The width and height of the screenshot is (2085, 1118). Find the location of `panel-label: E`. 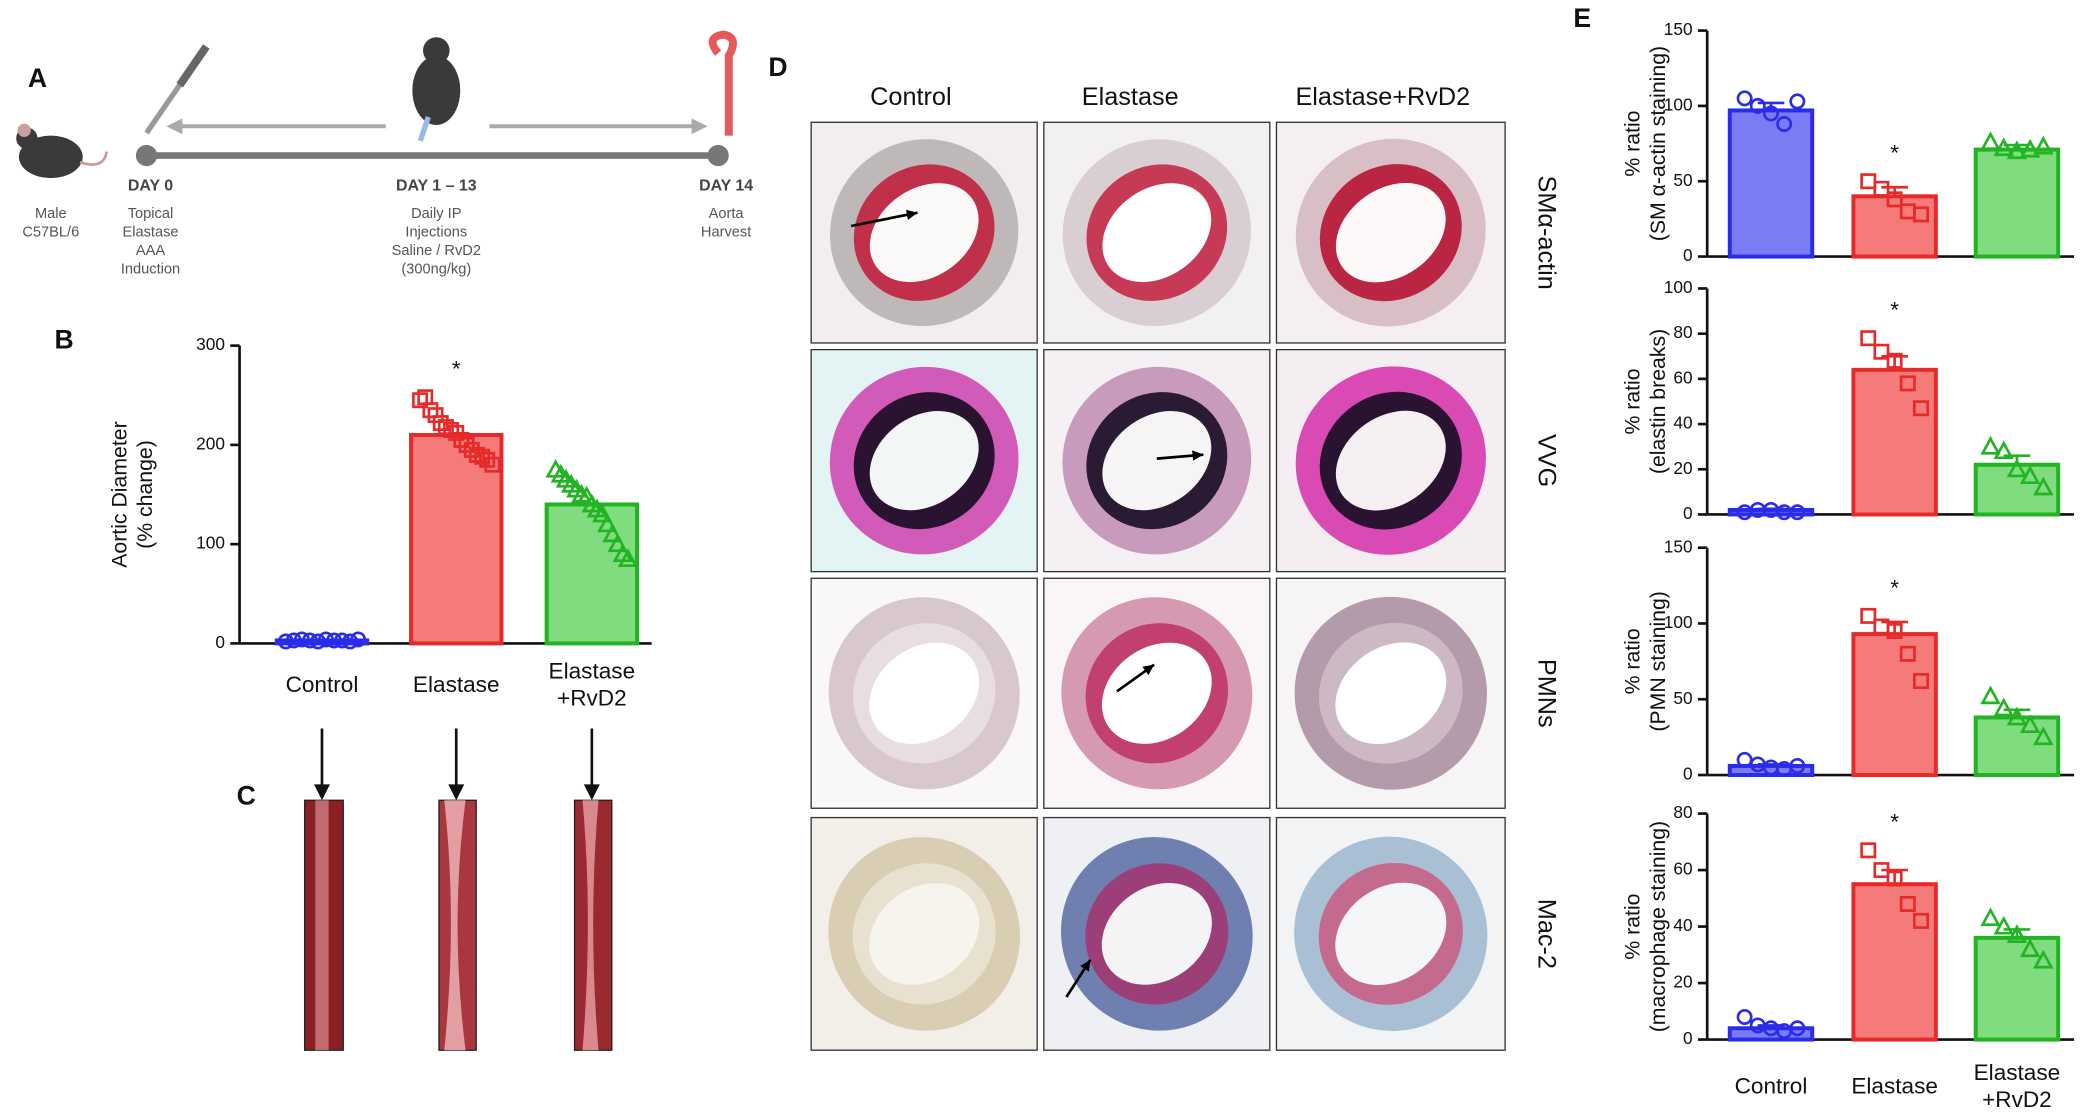

panel-label: E is located at coordinates (1582, 18).